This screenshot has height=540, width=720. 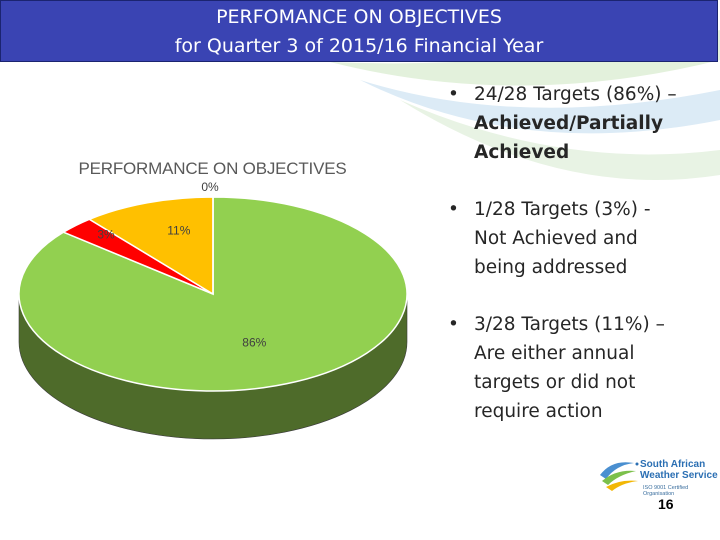 What do you see at coordinates (569, 123) in the screenshot?
I see `bullet-text: Achieved/Partially` at bounding box center [569, 123].